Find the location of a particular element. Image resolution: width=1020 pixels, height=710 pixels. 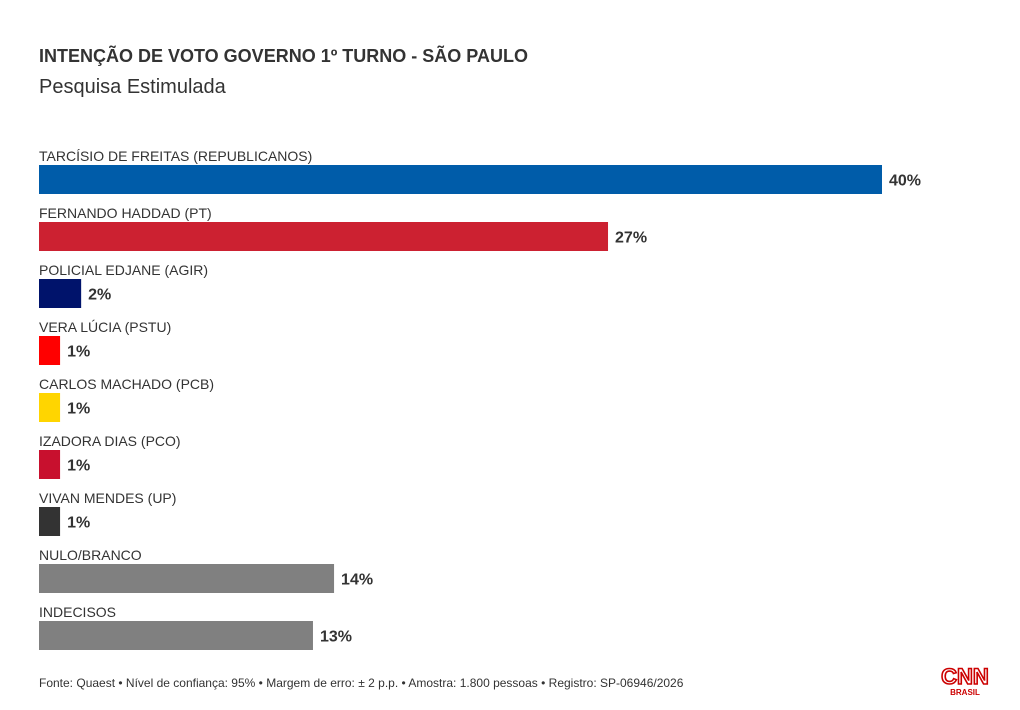

category-label: CARLOS MACHADO (PCB) is located at coordinates (126, 384).